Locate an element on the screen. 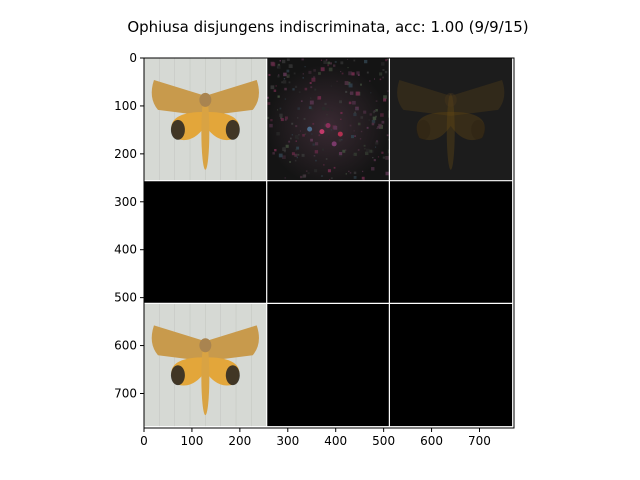 Image resolution: width=640 pixels, height=480 pixels. moth-thorax is located at coordinates (450, 99).